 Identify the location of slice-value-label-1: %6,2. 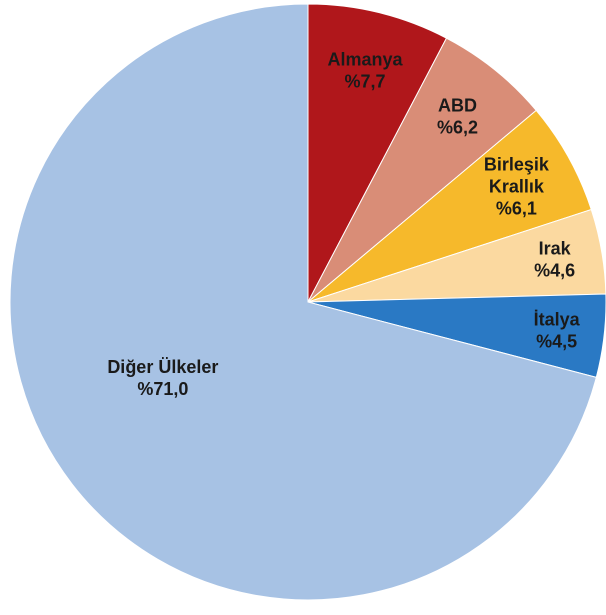
(457, 127).